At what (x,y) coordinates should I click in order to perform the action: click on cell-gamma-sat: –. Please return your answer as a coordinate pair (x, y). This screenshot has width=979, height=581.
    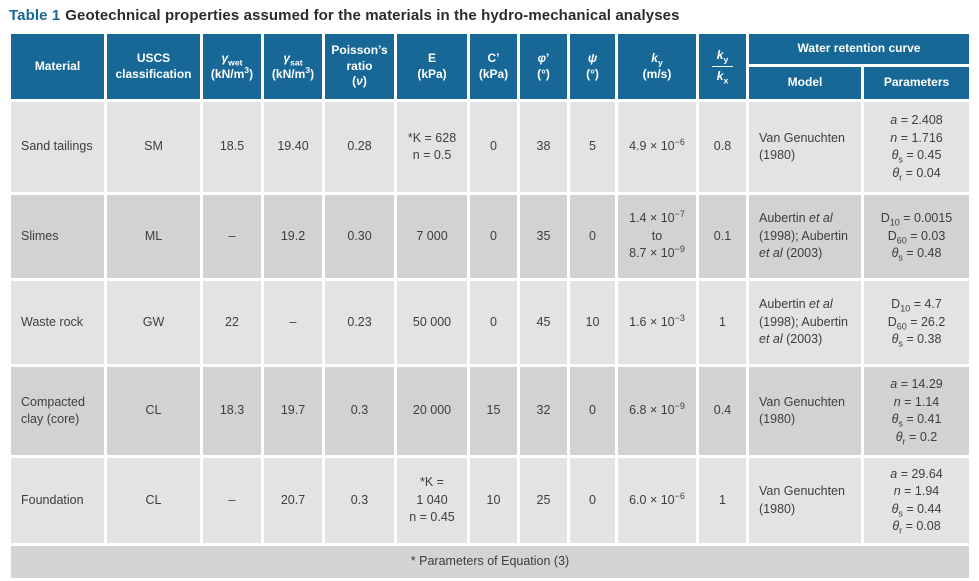
    Looking at the image, I should click on (293, 322).